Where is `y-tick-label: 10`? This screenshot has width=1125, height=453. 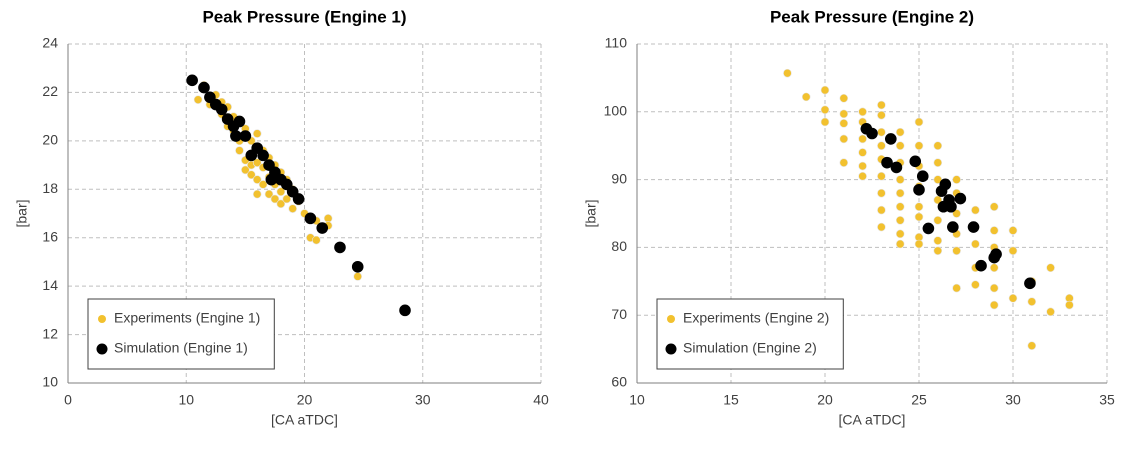
y-tick-label: 10 is located at coordinates (50, 382).